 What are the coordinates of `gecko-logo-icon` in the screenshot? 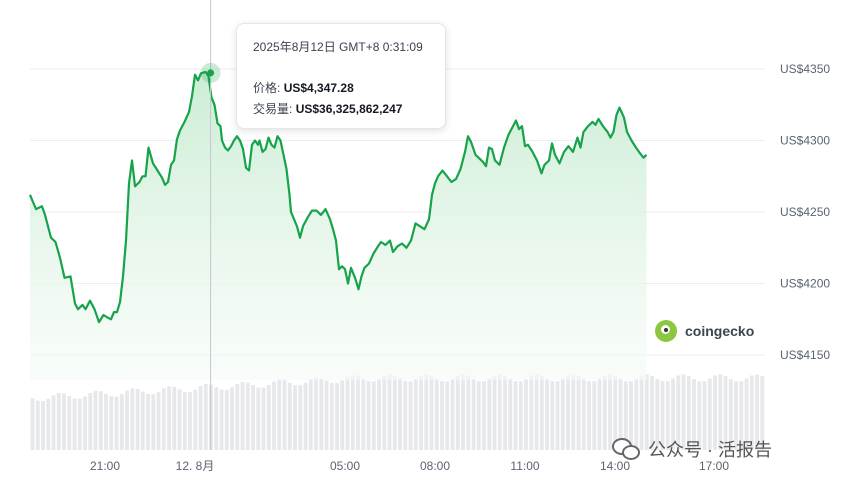 It's located at (666, 331).